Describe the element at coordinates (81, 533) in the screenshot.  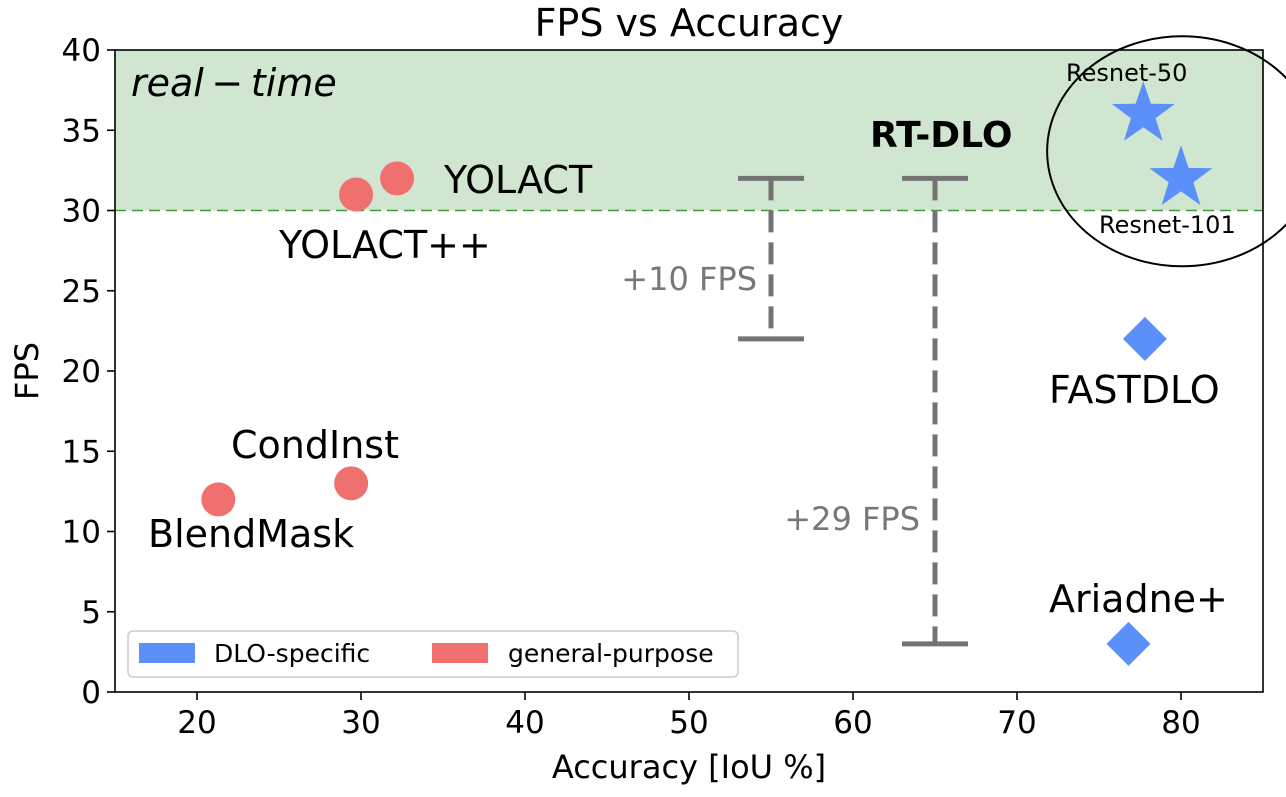
I see `y-tick-label: 10` at that location.